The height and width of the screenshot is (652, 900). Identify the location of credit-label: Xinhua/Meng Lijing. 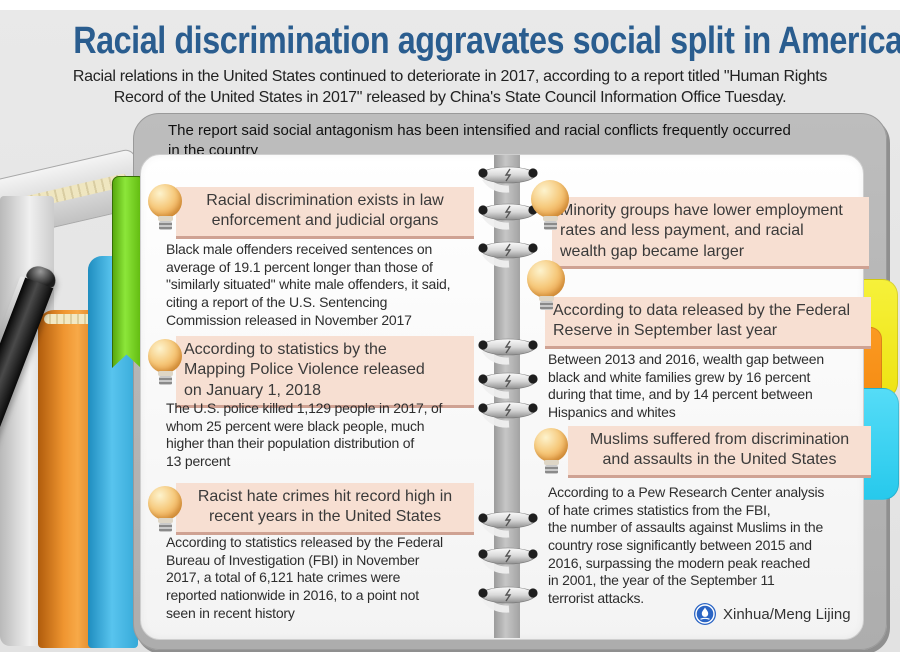
(787, 614).